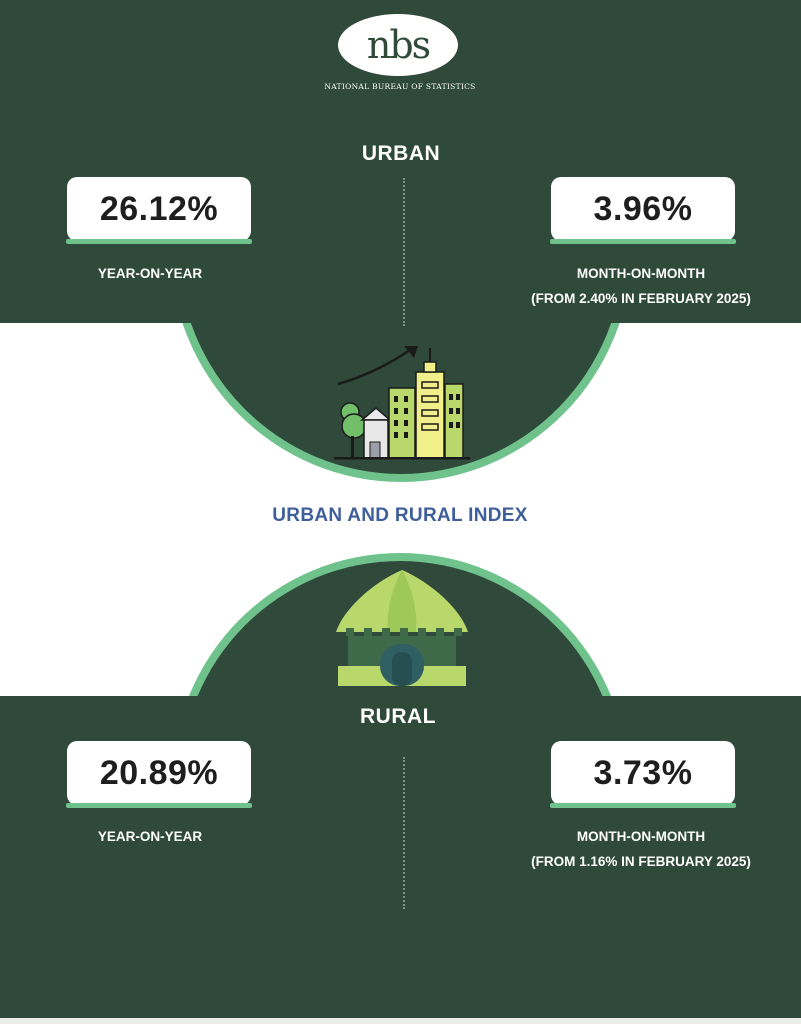  I want to click on urban-title: URBAN, so click(401, 153).